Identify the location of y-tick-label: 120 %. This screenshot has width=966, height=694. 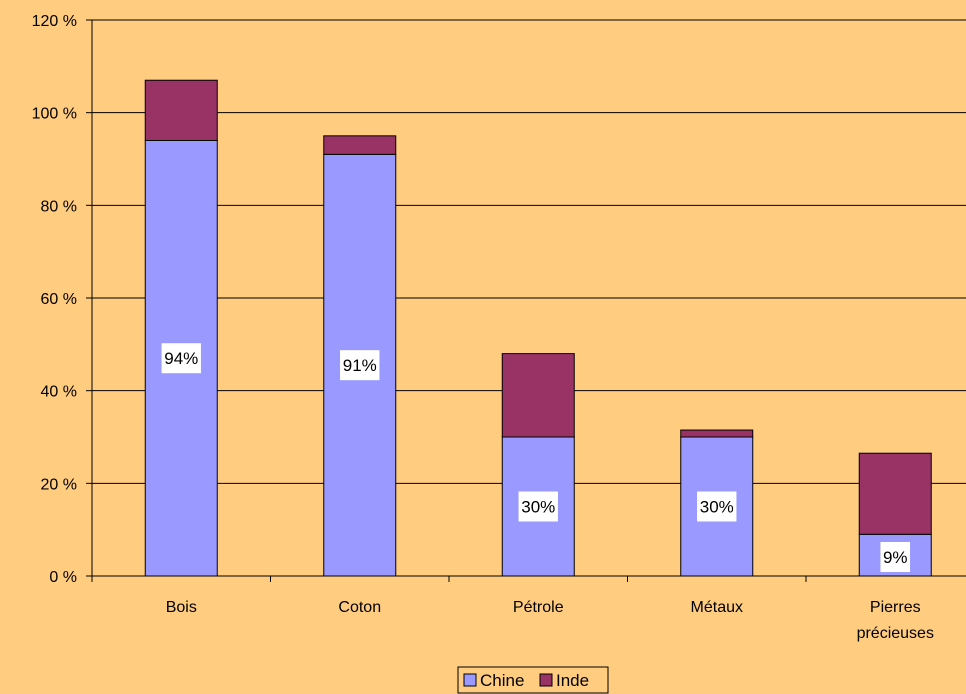
(54, 21).